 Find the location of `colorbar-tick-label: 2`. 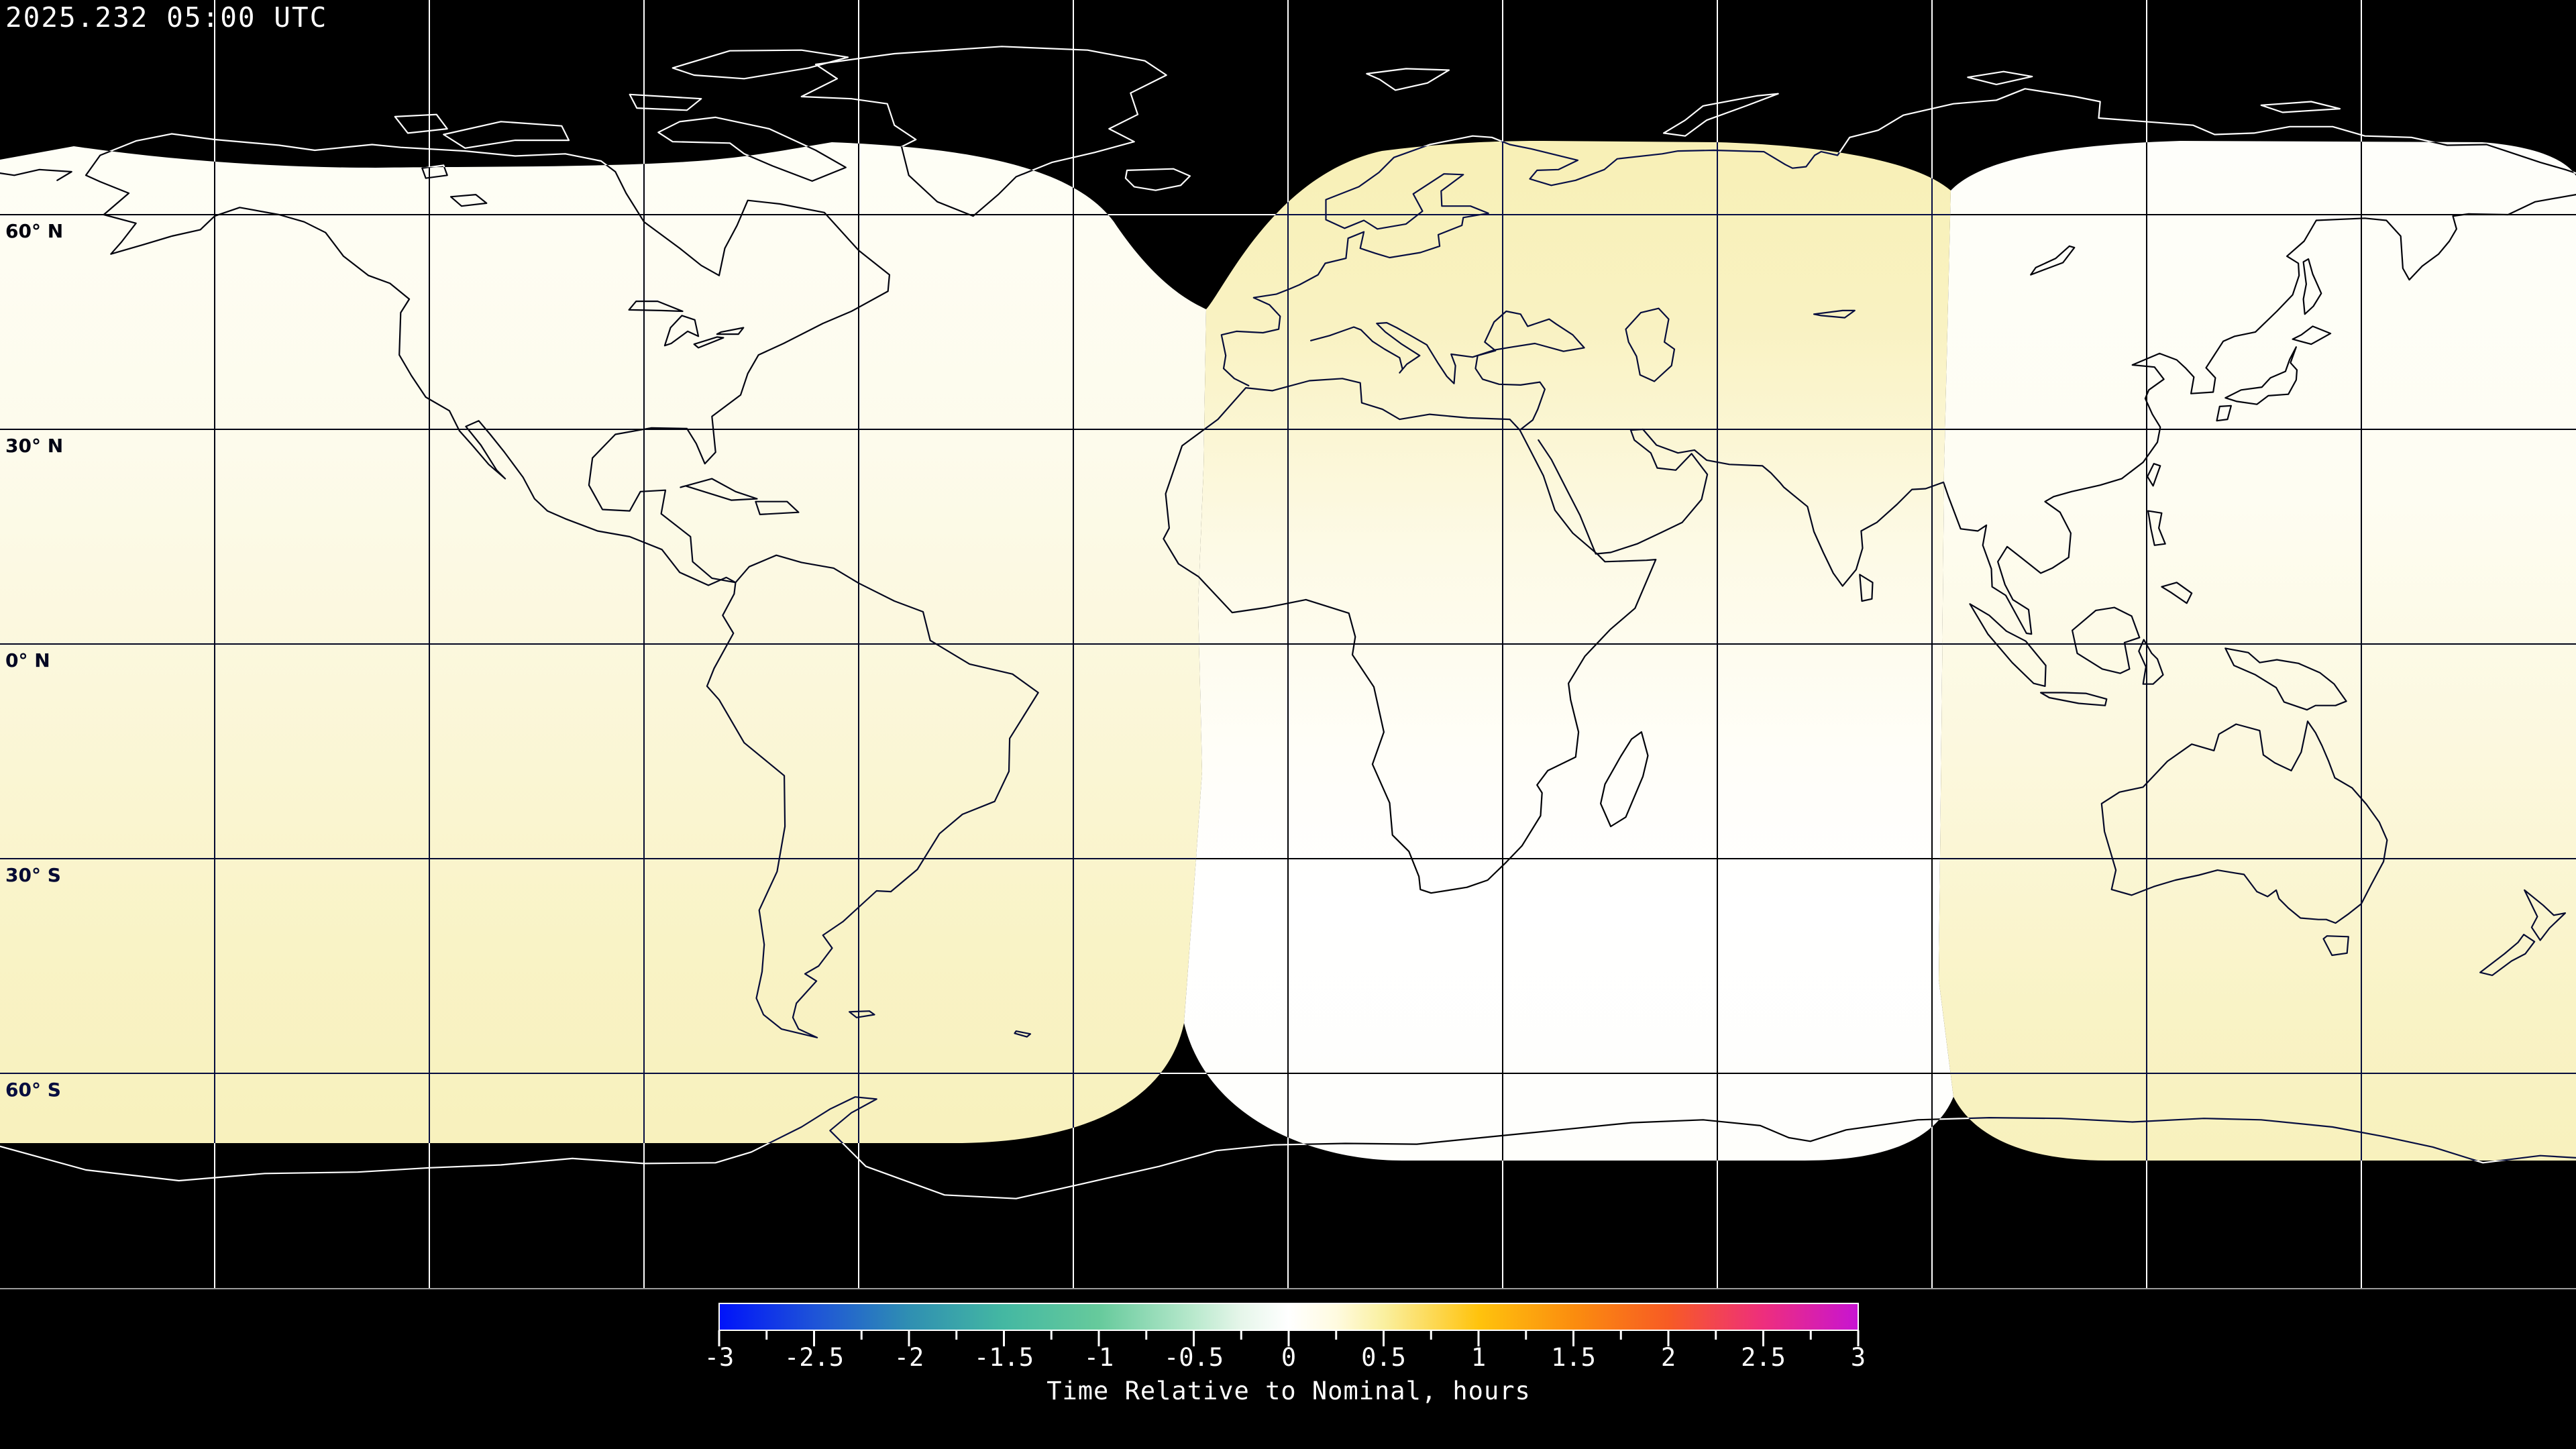

colorbar-tick-label: 2 is located at coordinates (1668, 1357).